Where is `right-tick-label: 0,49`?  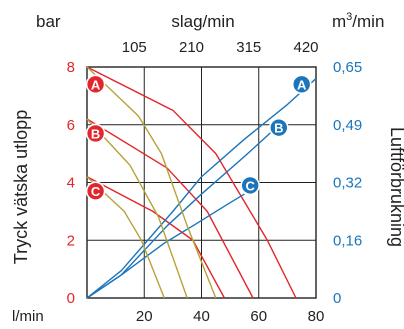
right-tick-label: 0,49 is located at coordinates (347, 125).